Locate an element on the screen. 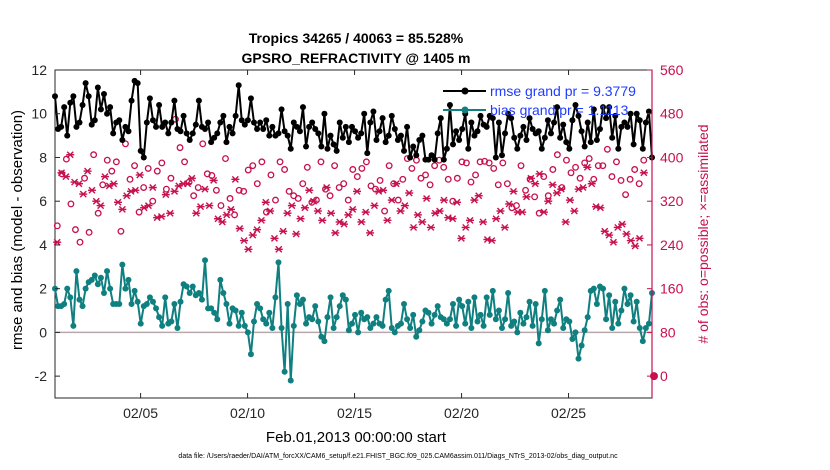 This screenshot has height=470, width=830. y-tick-label: -2 is located at coordinates (41, 376).